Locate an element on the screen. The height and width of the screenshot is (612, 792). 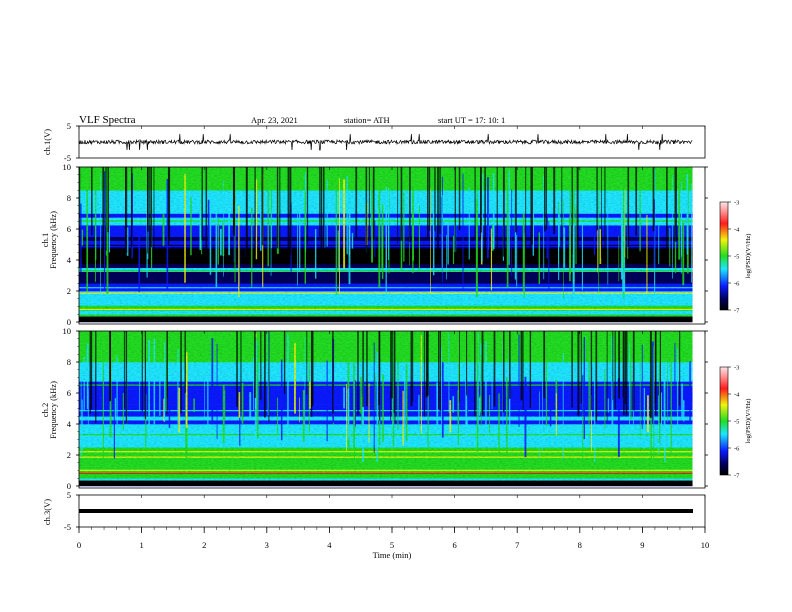
ch1-colorbar-gradient is located at coordinates (724, 256).